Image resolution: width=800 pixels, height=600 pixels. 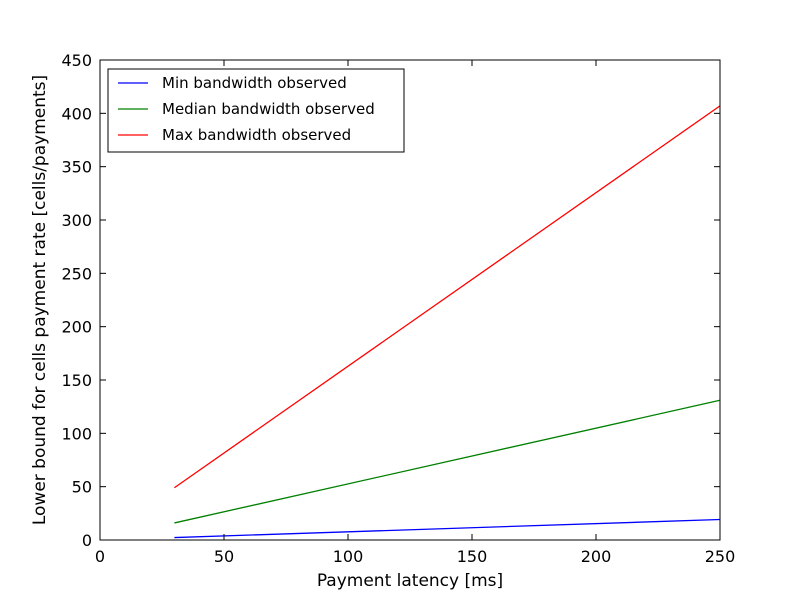 I want to click on x-tick-label: 50, so click(x=224, y=556).